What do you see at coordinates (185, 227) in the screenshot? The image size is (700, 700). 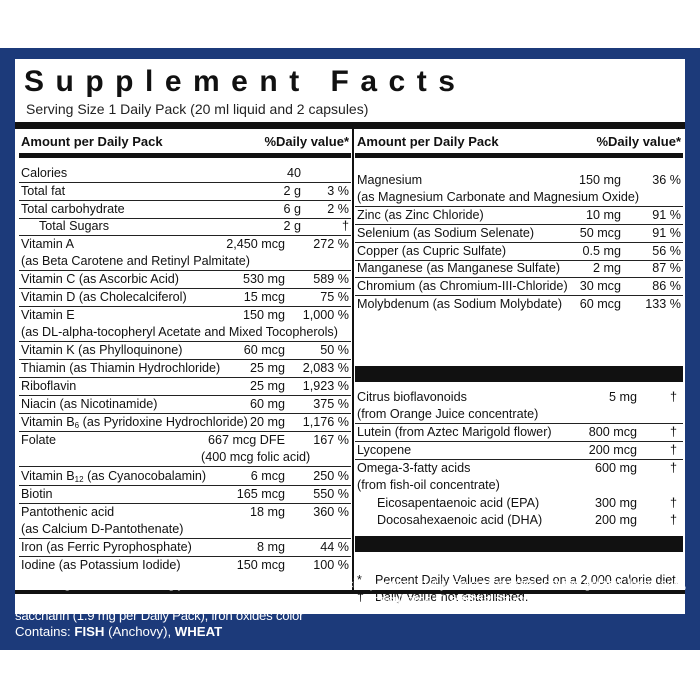 I see `nutrient-row: Total Sugars 2 g †` at bounding box center [185, 227].